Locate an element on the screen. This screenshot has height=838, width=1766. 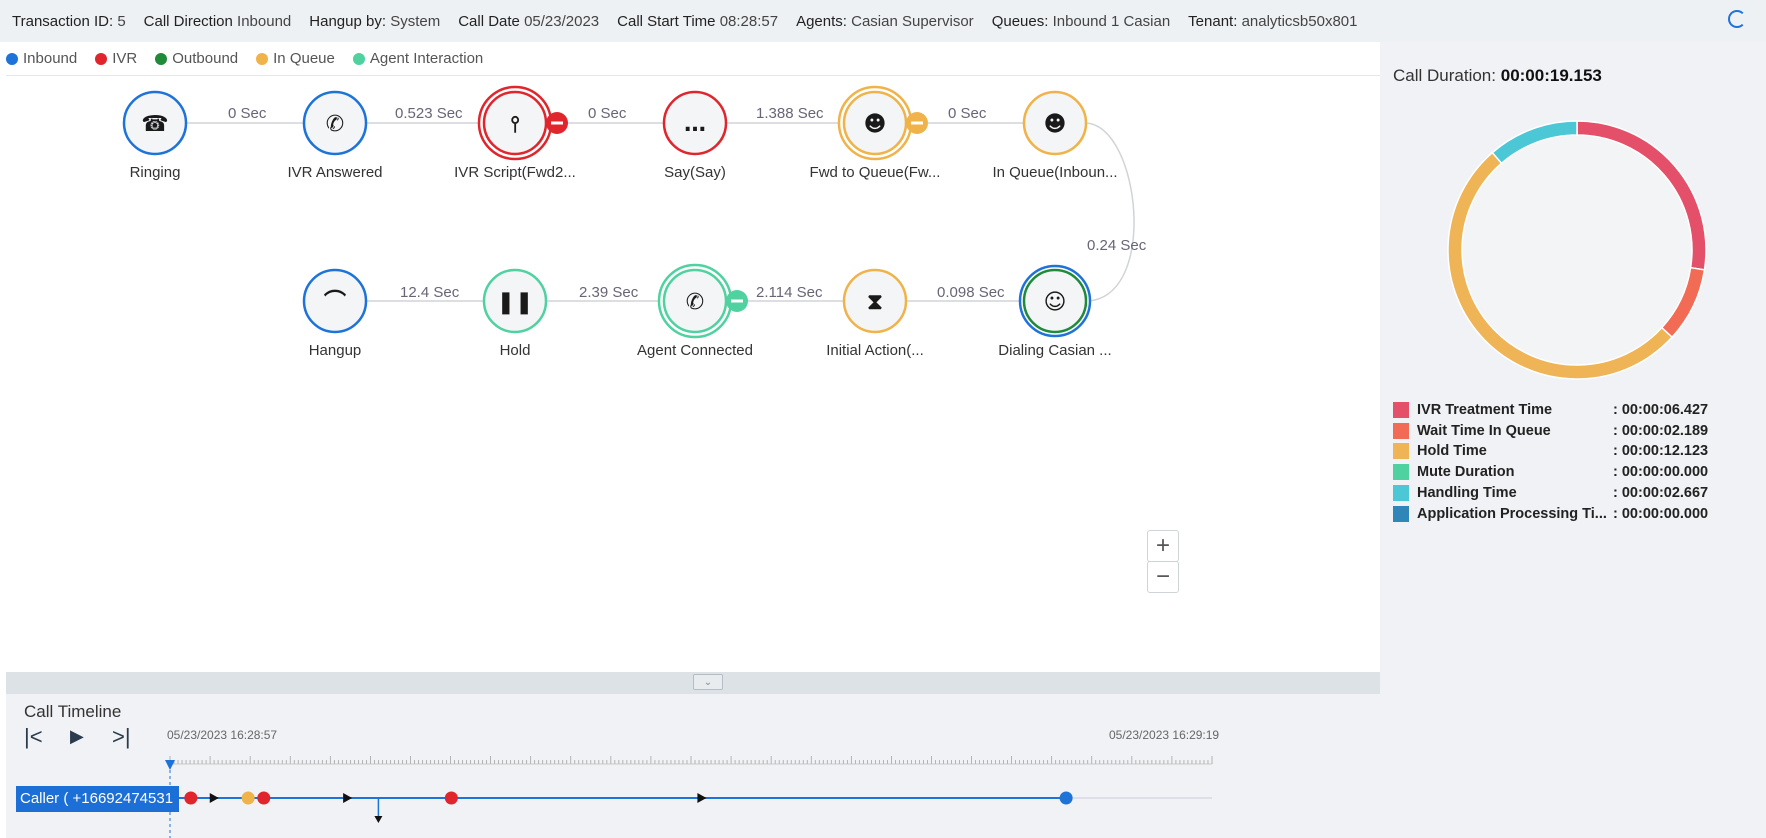
timeline-track is located at coordinates (693, 766).